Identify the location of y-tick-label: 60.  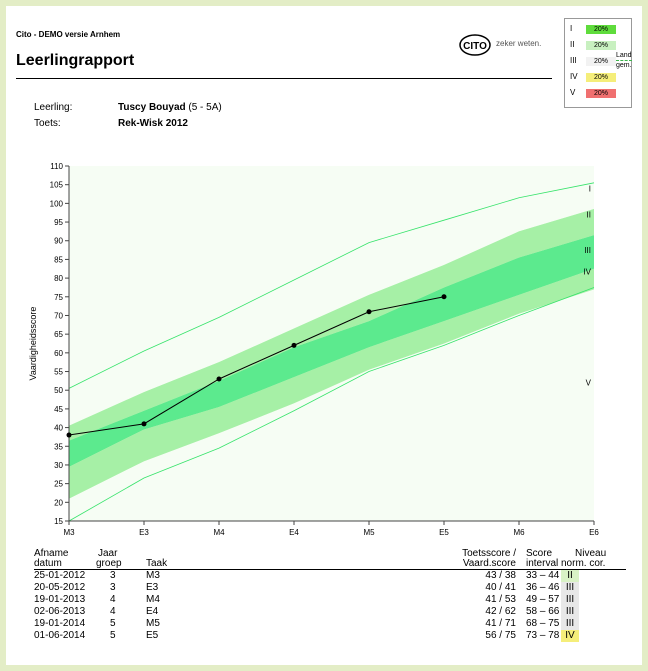
(58, 353).